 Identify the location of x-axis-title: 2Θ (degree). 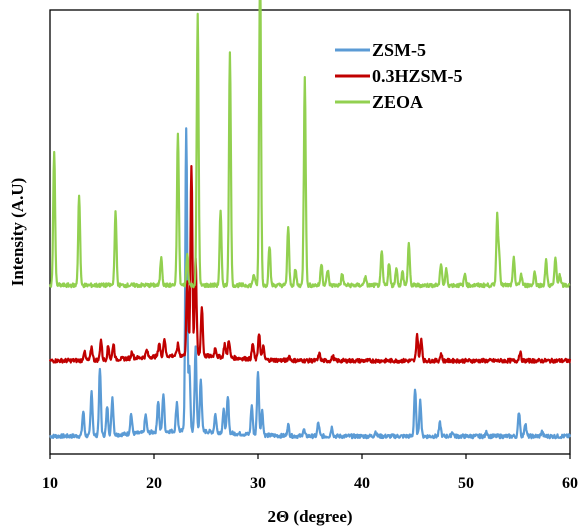
(309, 516).